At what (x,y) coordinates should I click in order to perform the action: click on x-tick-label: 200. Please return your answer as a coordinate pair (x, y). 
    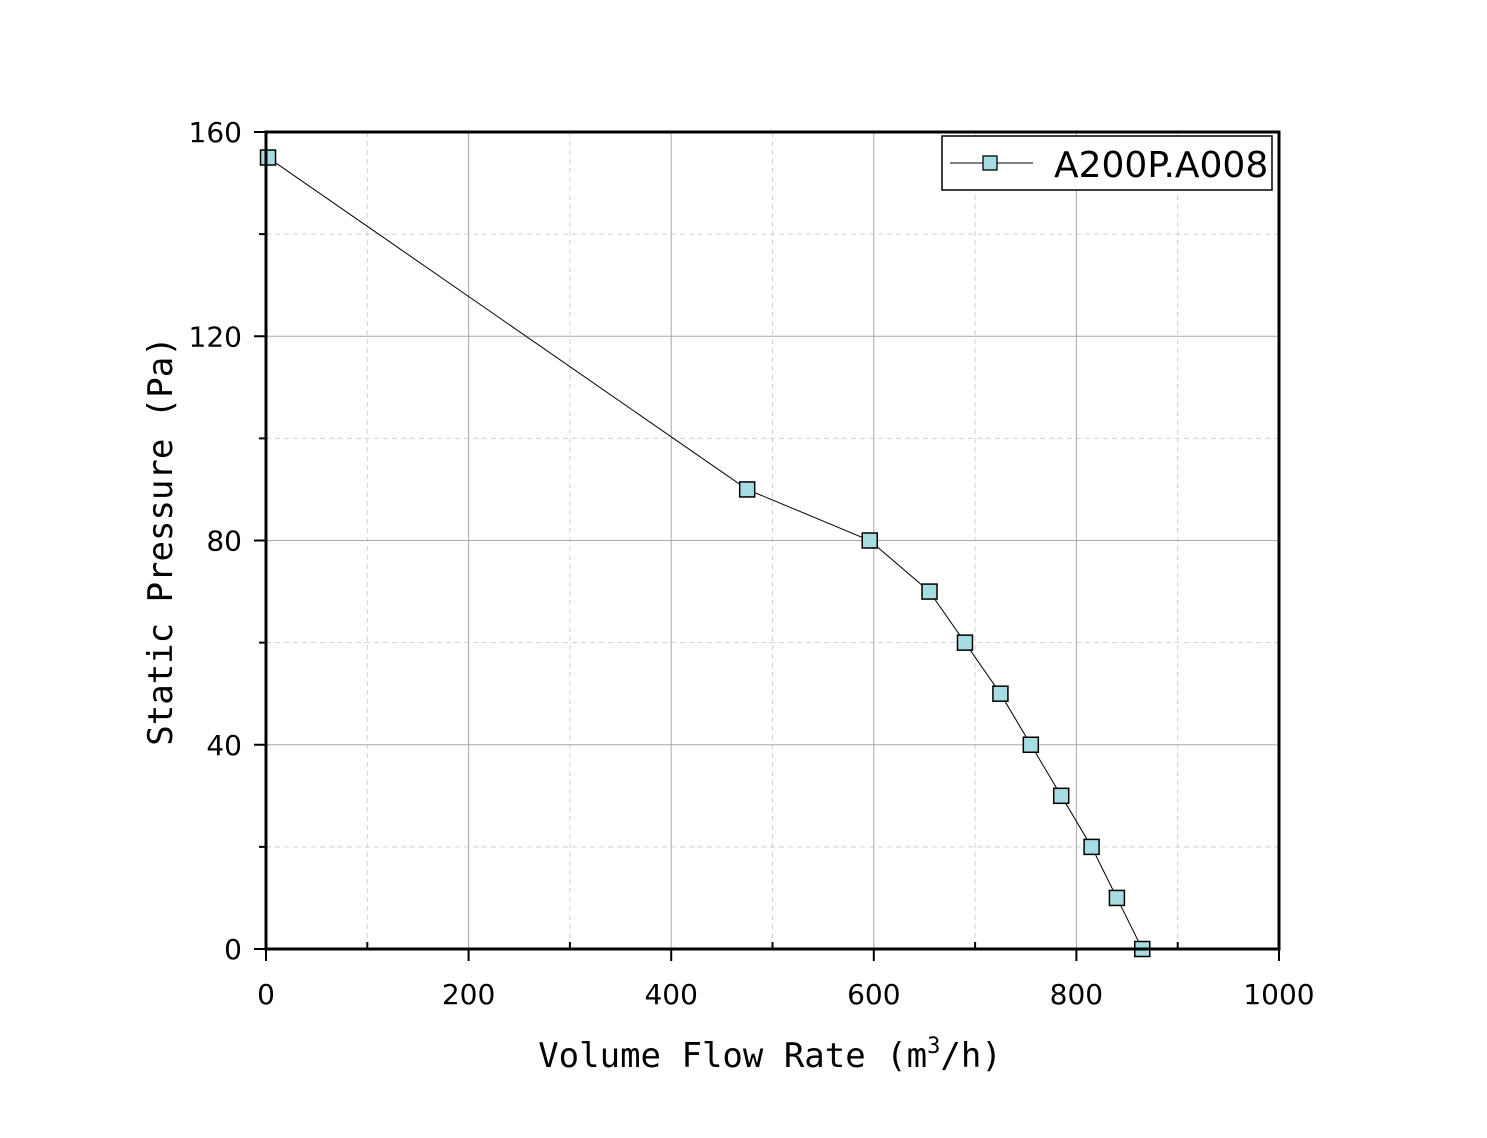
    Looking at the image, I should click on (468, 994).